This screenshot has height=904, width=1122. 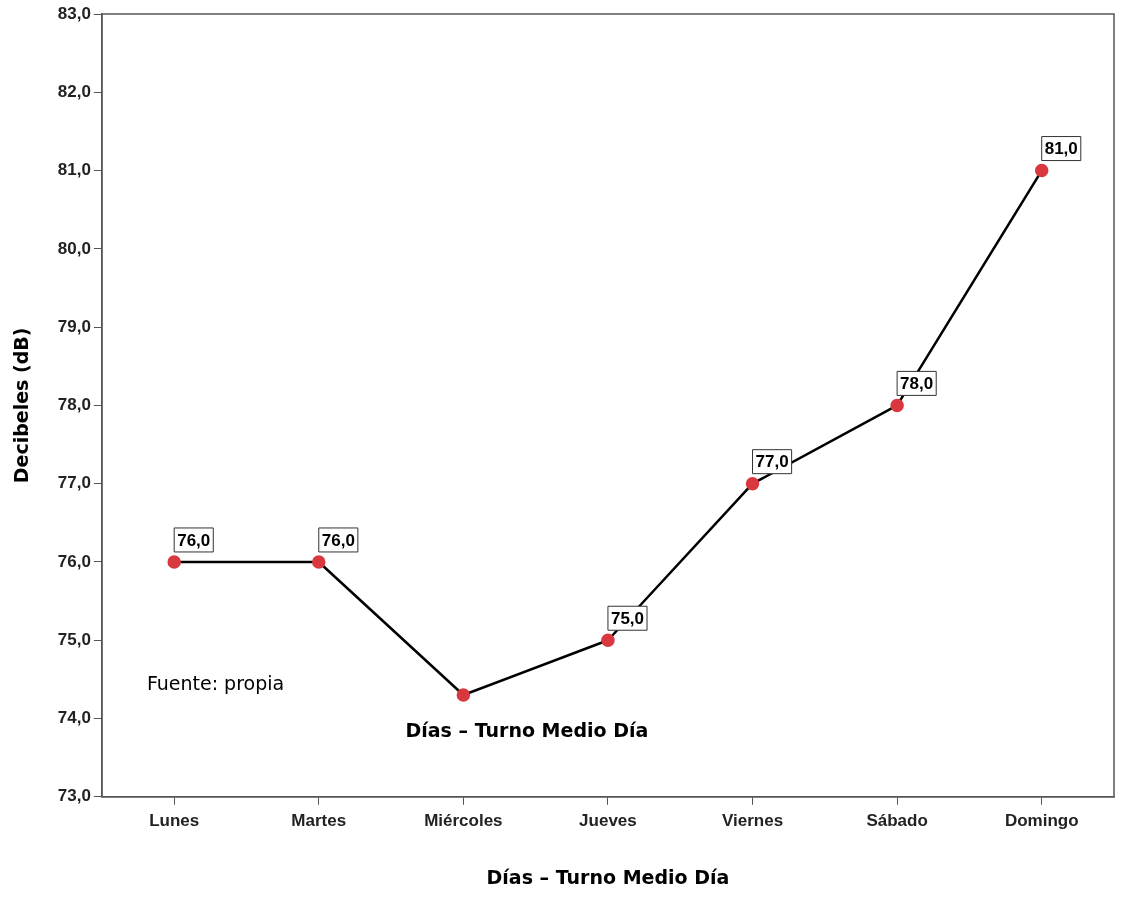 I want to click on x-tick-label: Viernes, so click(x=752, y=820).